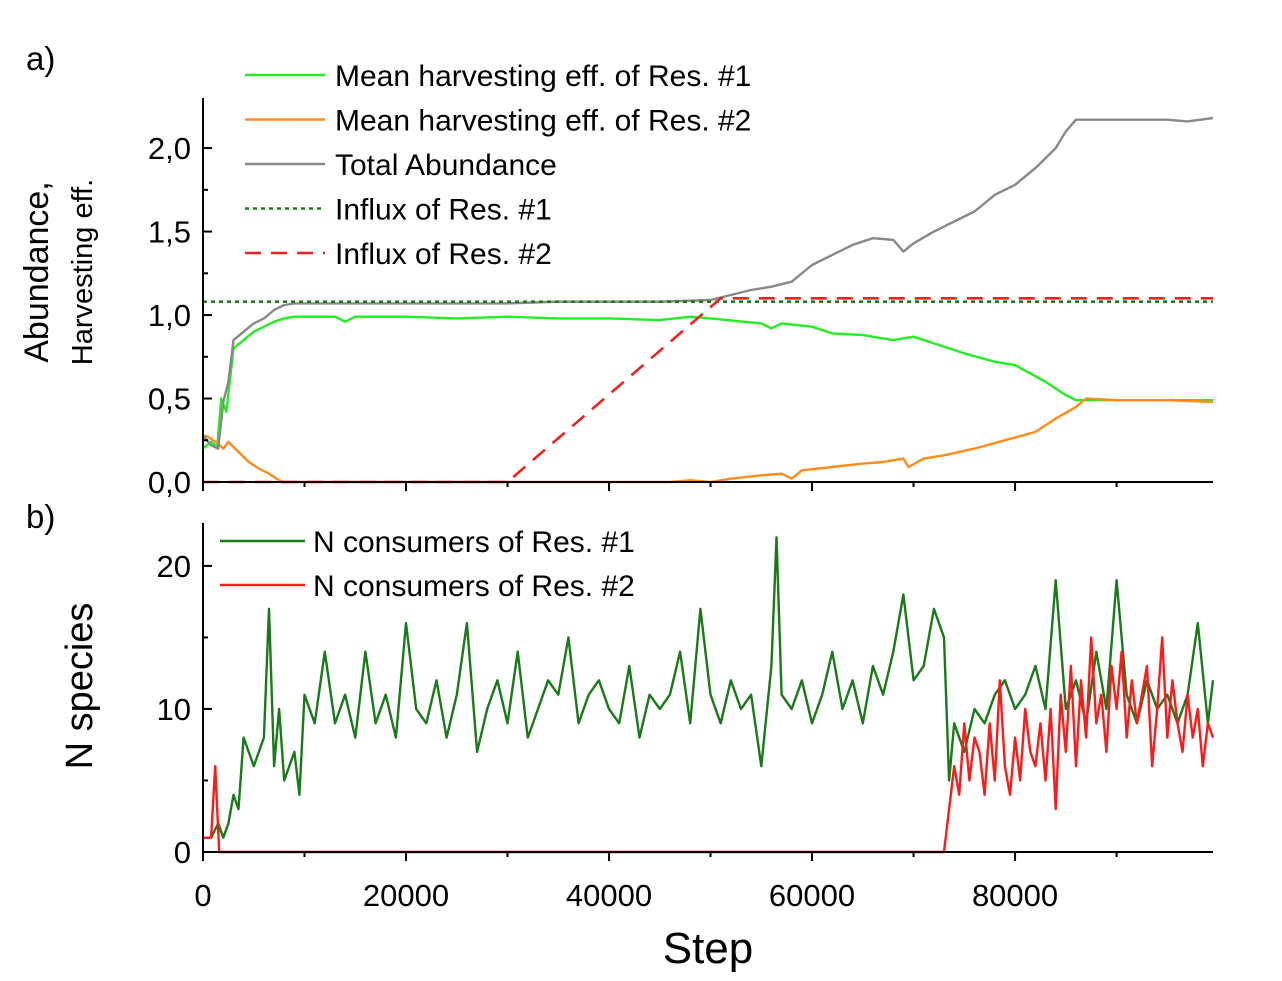 This screenshot has height=981, width=1282. I want to click on y-tick-label-b: 0, so click(182, 852).